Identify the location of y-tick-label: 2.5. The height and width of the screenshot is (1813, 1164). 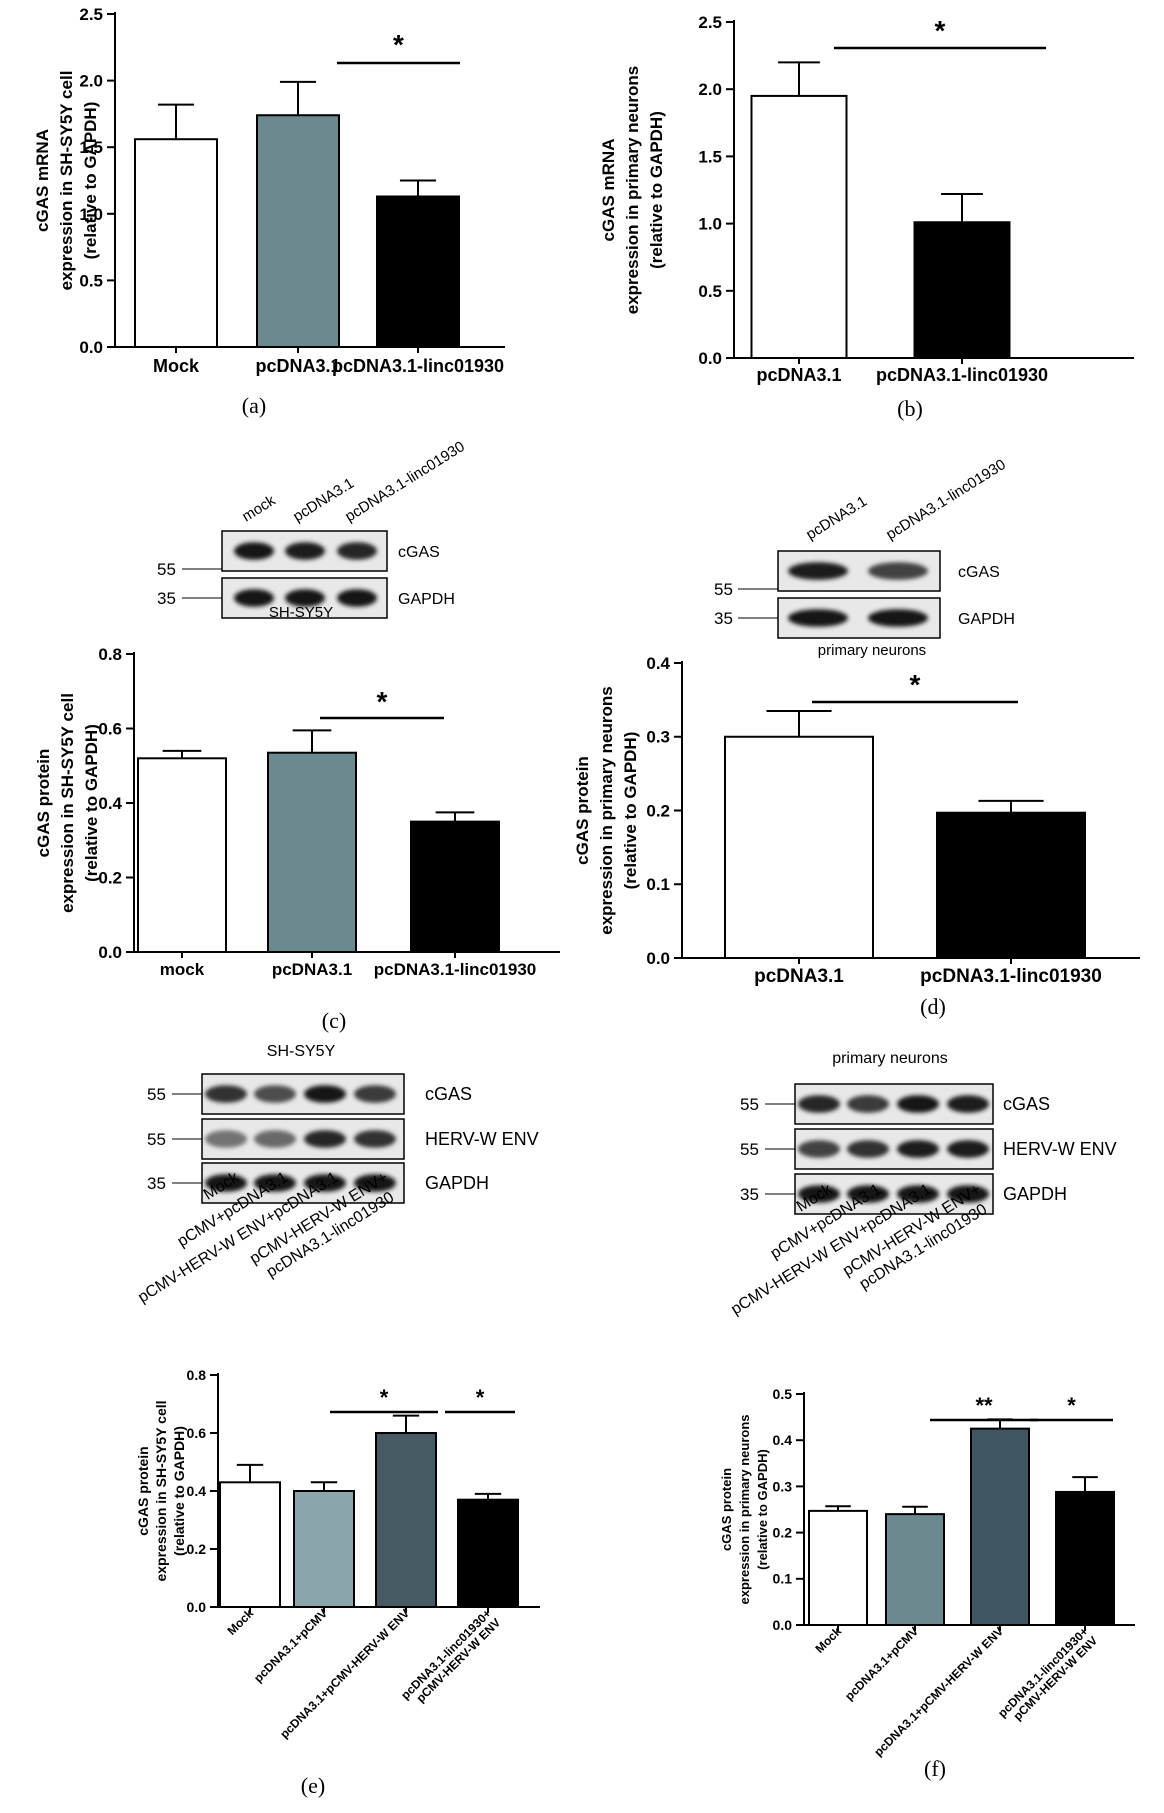
(91, 14).